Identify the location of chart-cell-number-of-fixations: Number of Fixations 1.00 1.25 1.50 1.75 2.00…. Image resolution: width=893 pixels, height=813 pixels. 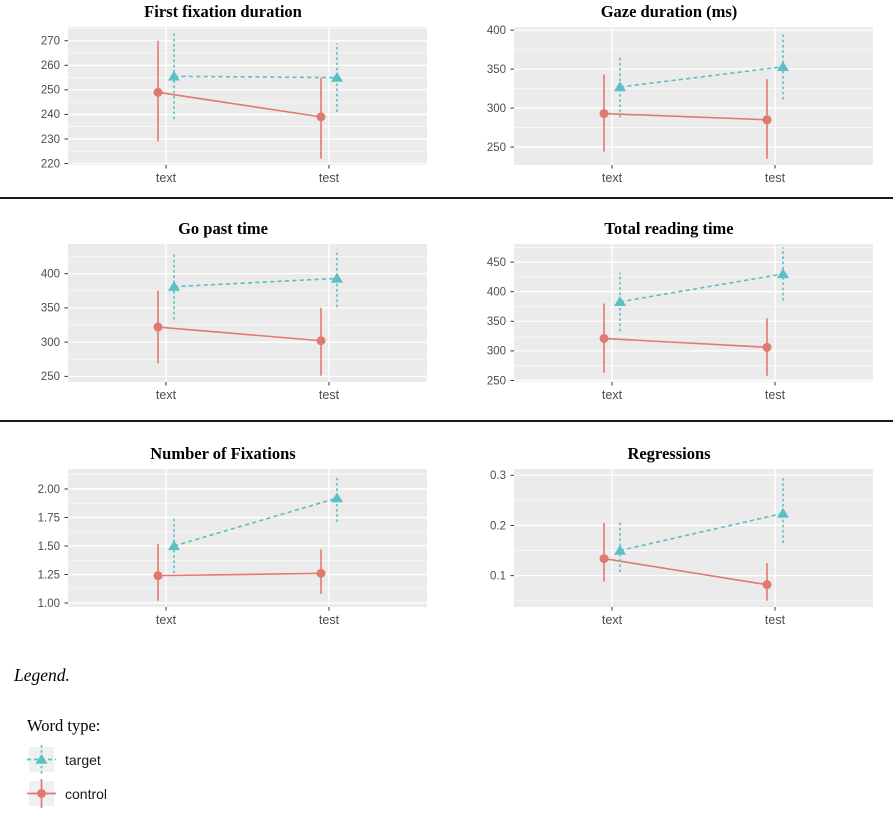
(223, 540).